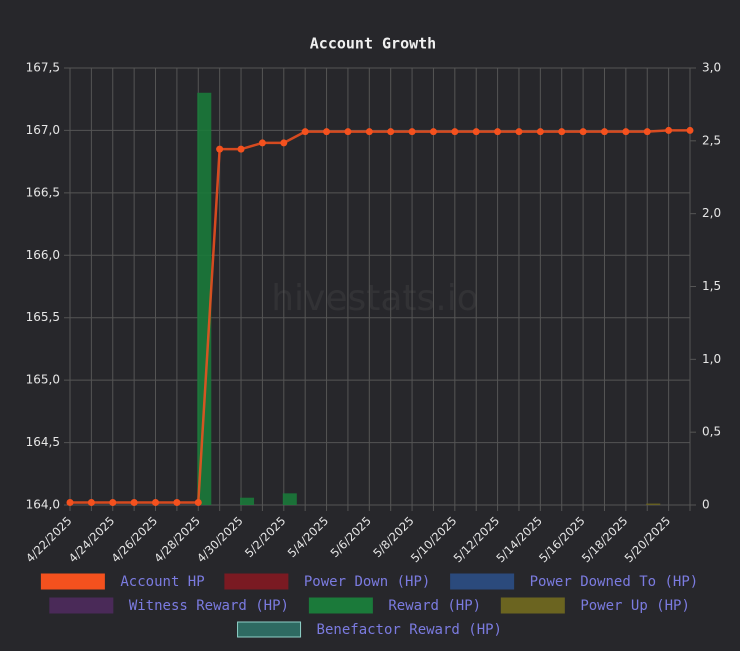 The height and width of the screenshot is (651, 740). Describe the element at coordinates (434, 606) in the screenshot. I see `legend-label: Reward (HP)` at that location.